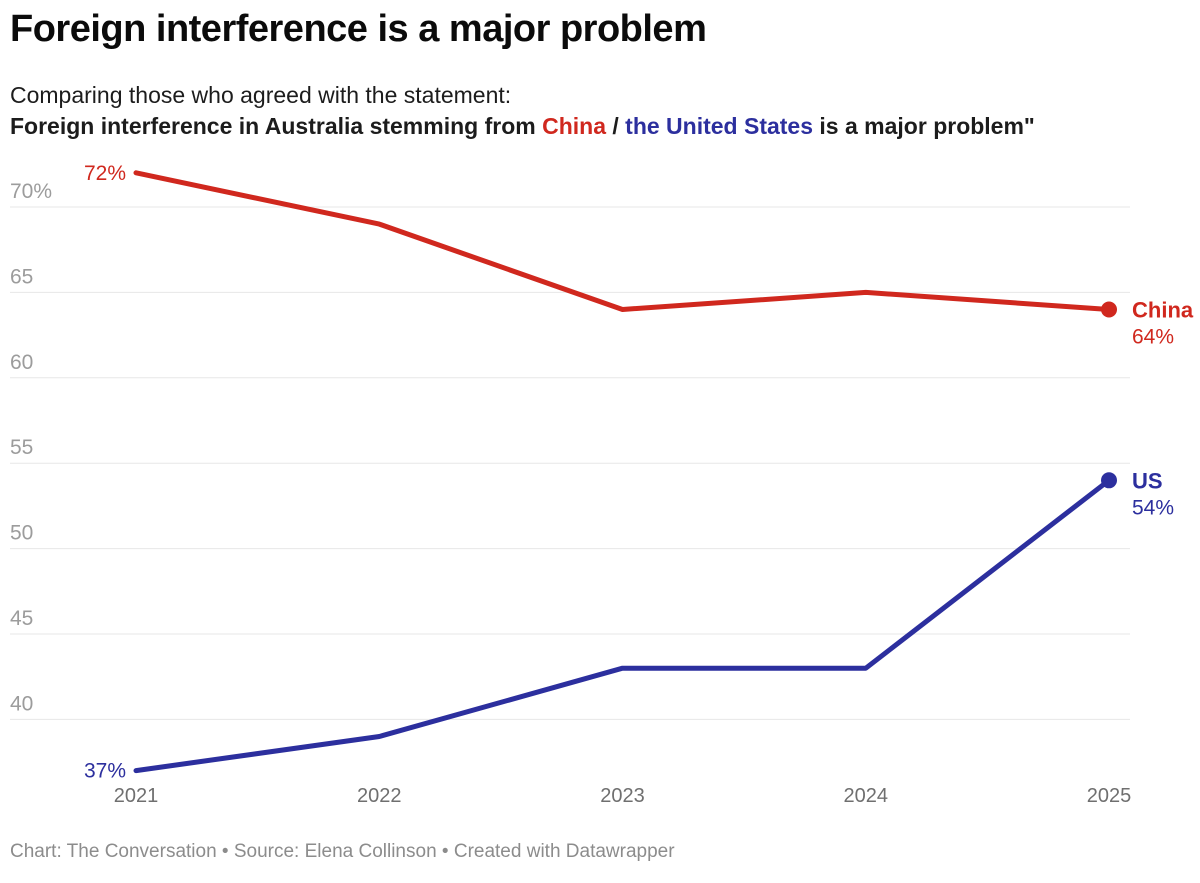  What do you see at coordinates (622, 241) in the screenshot?
I see `china-line` at bounding box center [622, 241].